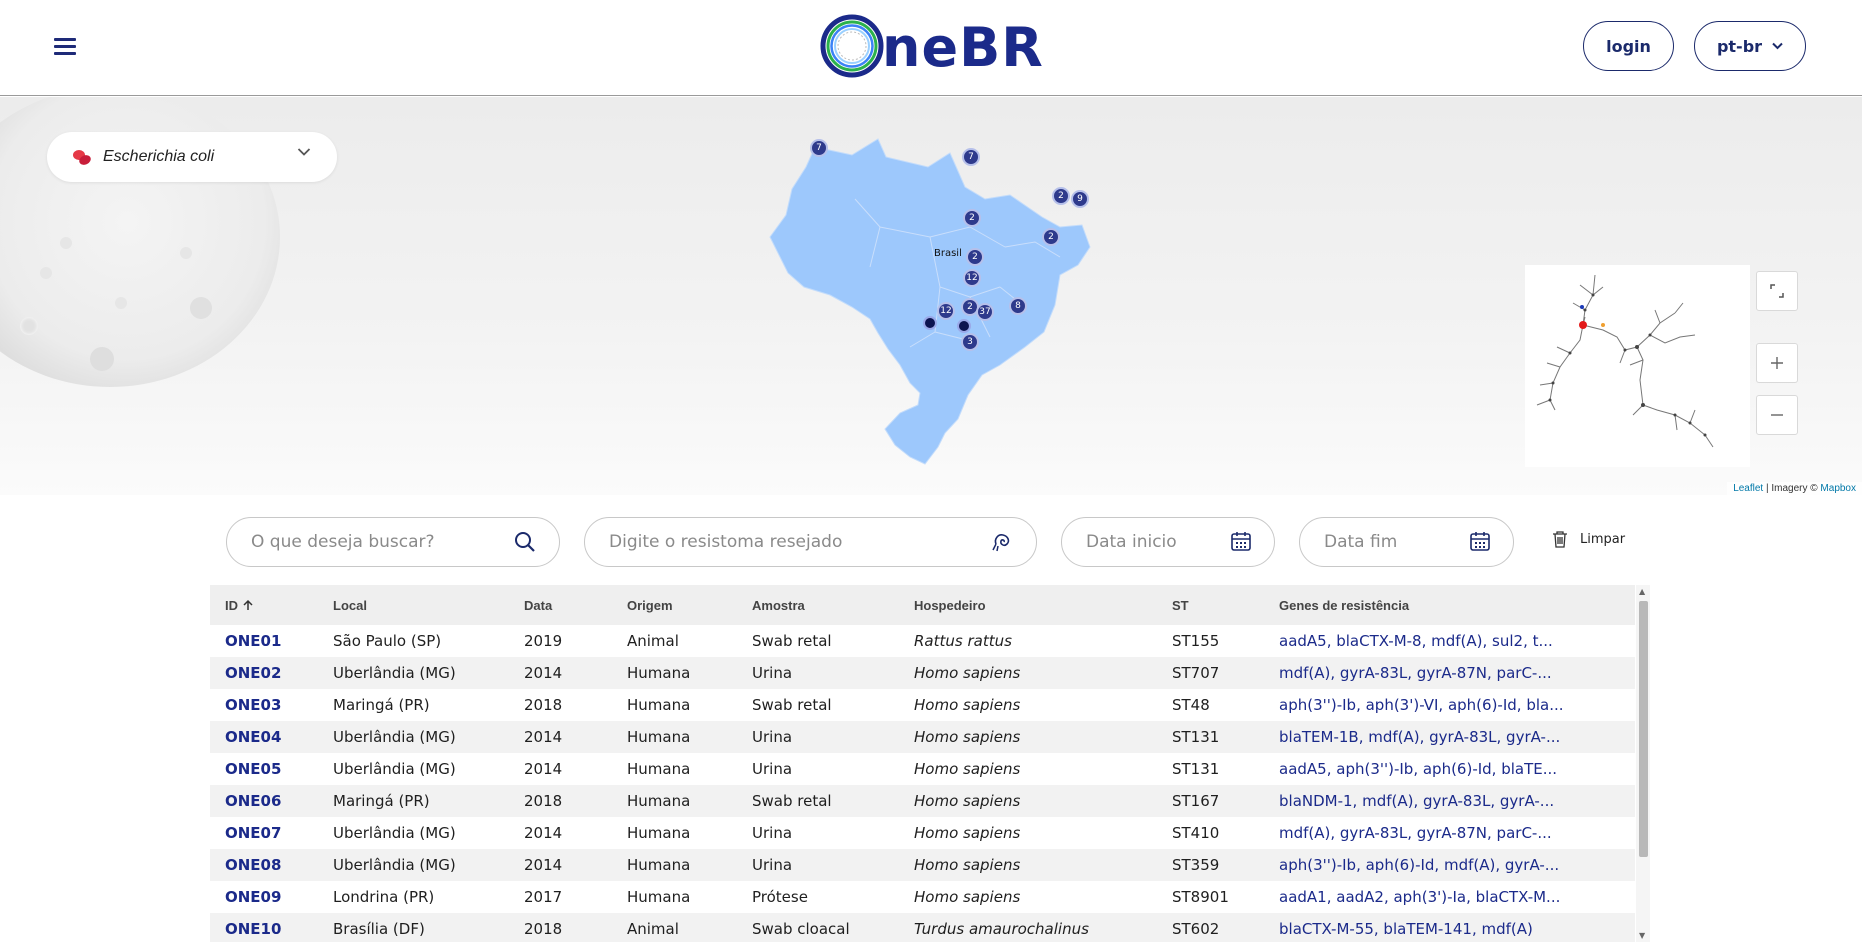 This screenshot has width=1862, height=942. What do you see at coordinates (239, 605) in the screenshot?
I see `column-header-id: ID` at bounding box center [239, 605].